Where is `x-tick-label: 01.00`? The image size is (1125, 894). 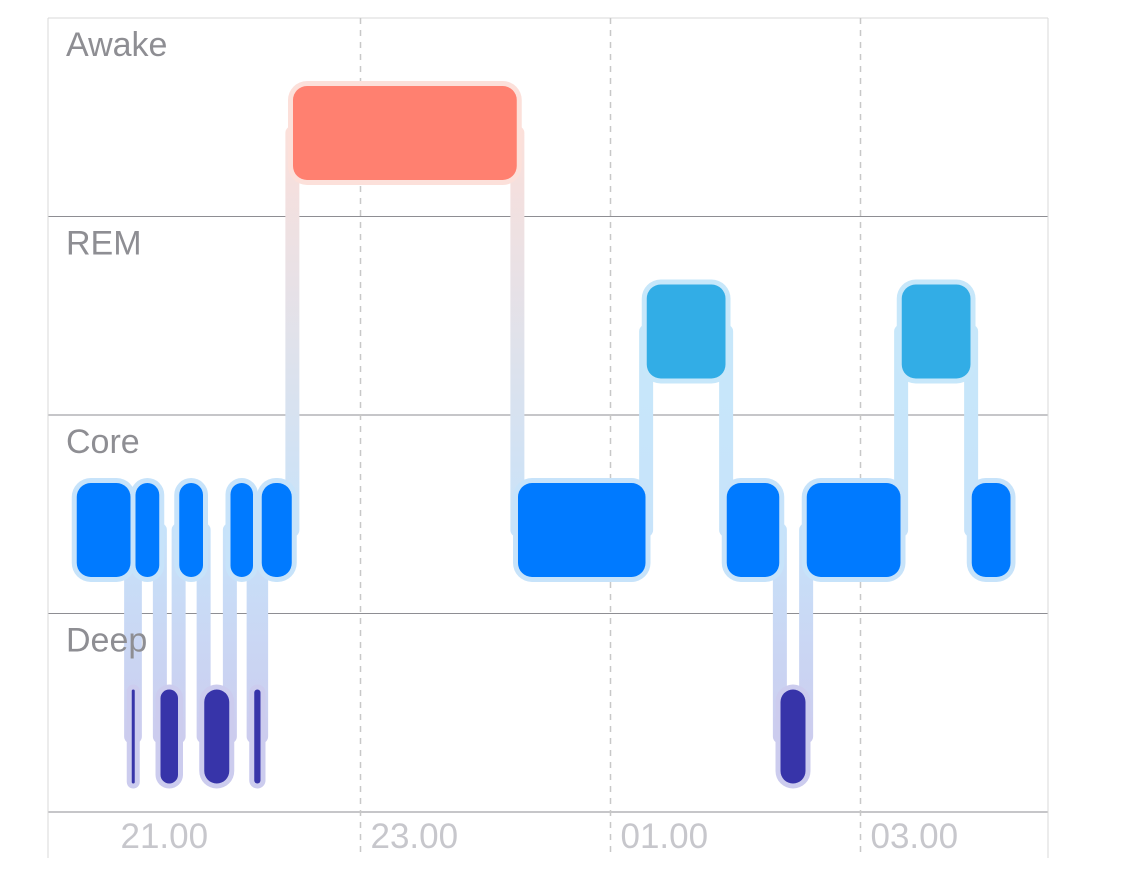 x-tick-label: 01.00 is located at coordinates (665, 836).